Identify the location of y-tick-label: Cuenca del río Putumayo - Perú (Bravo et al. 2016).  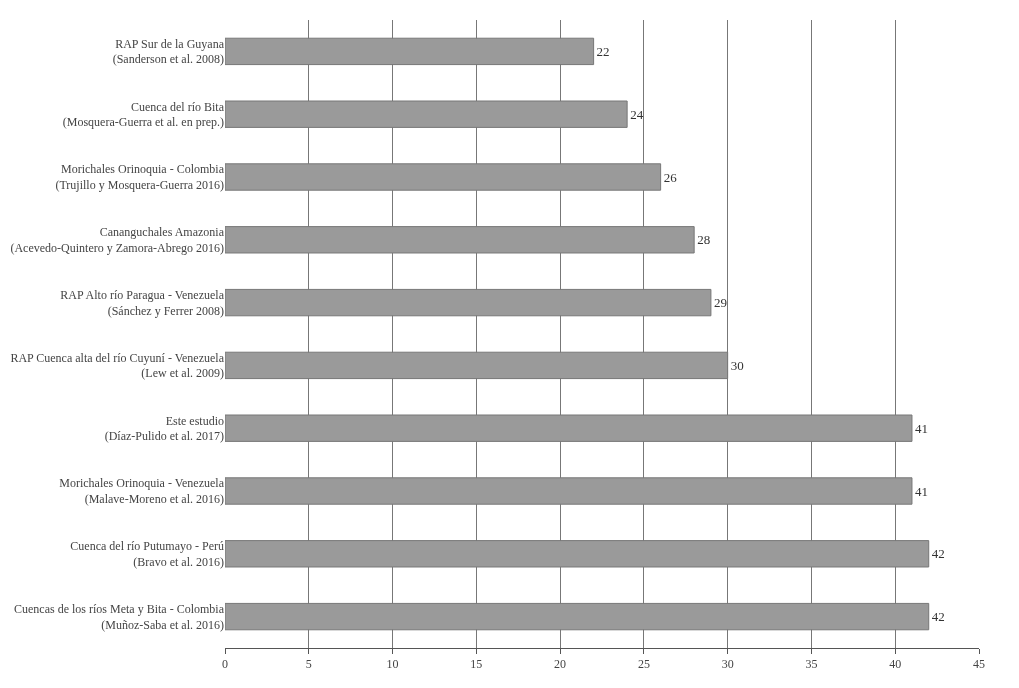
(147, 554).